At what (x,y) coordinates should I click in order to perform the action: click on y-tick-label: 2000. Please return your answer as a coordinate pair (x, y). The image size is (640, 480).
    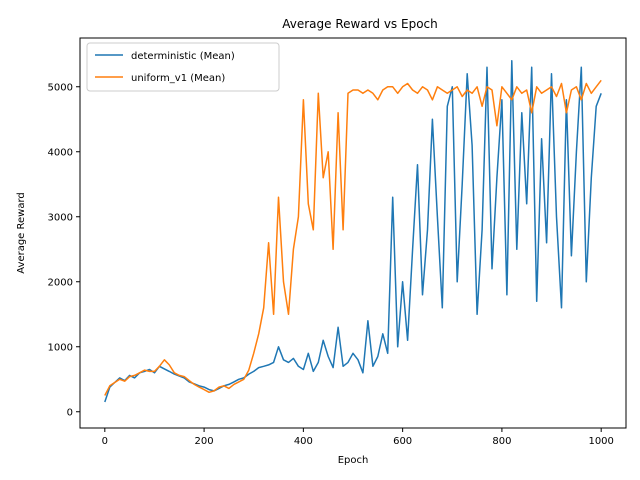
    Looking at the image, I should click on (60, 282).